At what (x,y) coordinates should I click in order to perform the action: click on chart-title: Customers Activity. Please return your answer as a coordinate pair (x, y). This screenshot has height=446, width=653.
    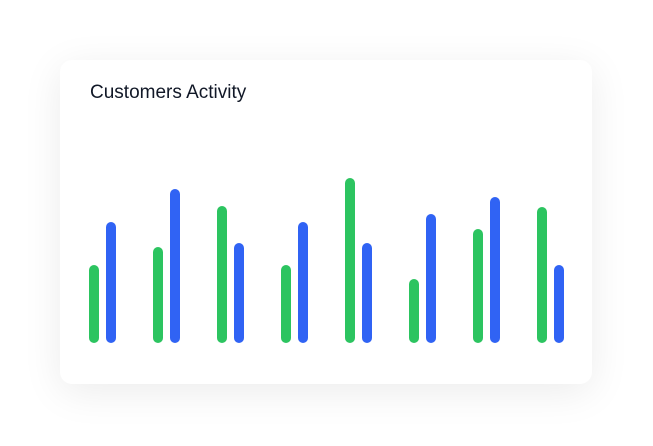
    Looking at the image, I should click on (168, 92).